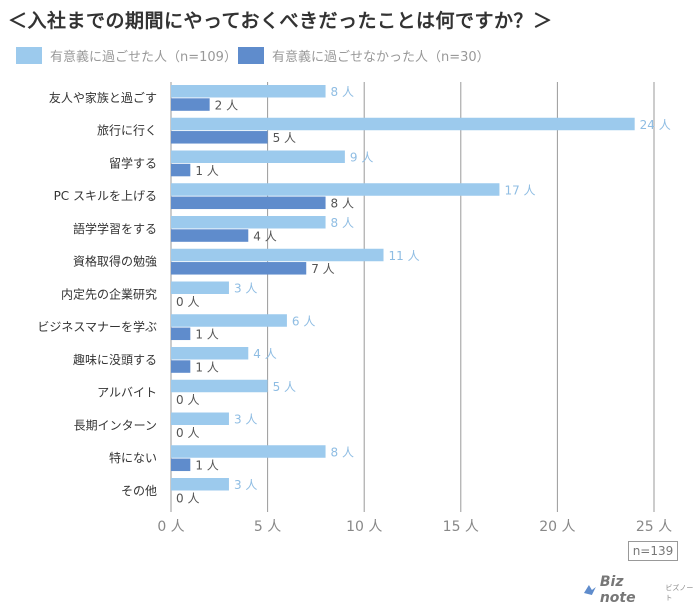  Describe the element at coordinates (103, 97) in the screenshot. I see `category-label: 友人や家族と過ごす` at that location.